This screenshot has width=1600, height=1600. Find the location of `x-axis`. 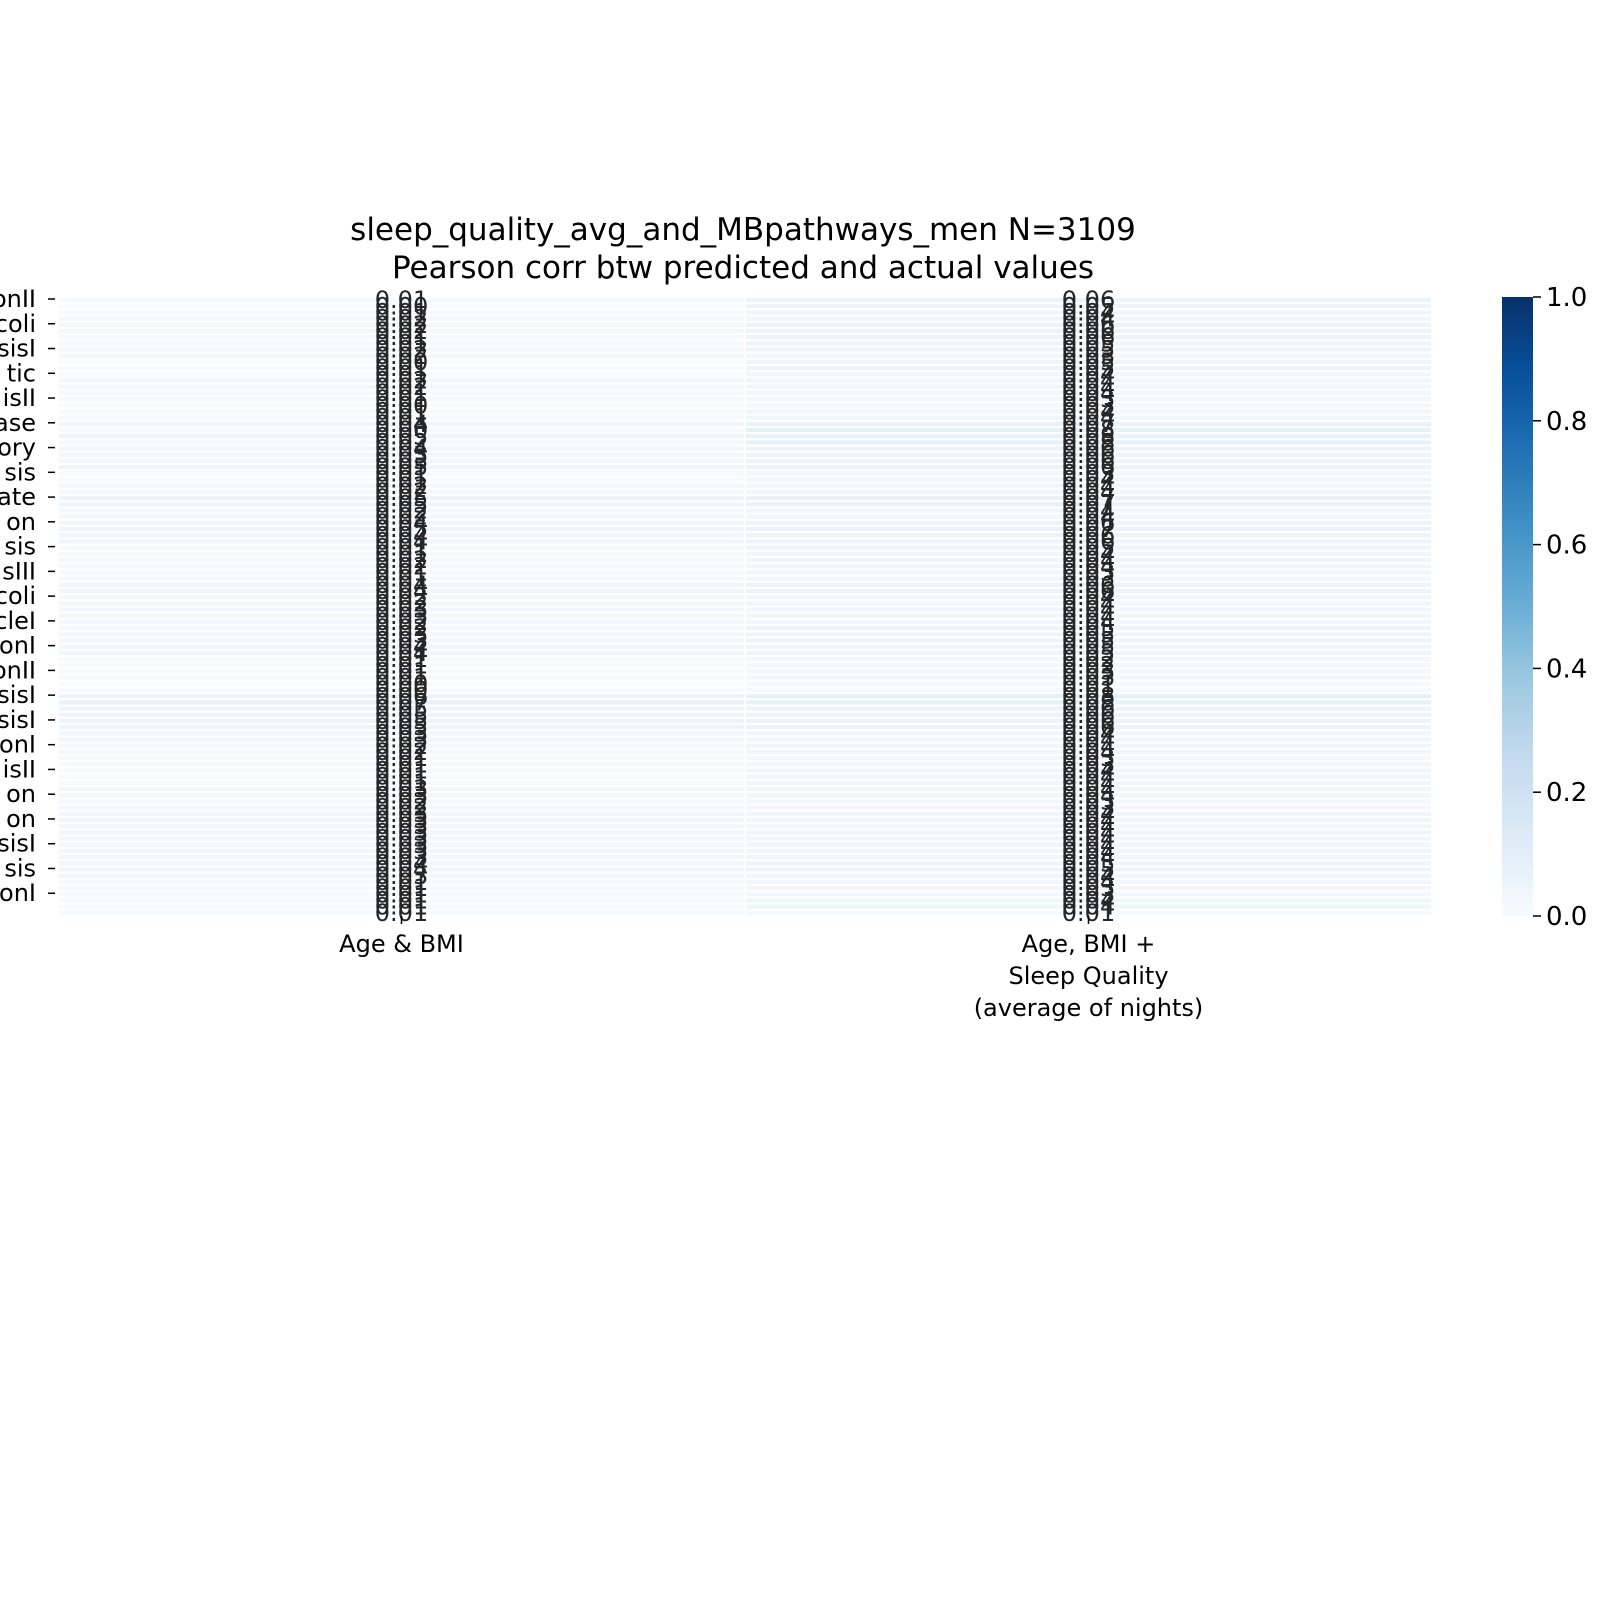

x-axis is located at coordinates (745, 920).